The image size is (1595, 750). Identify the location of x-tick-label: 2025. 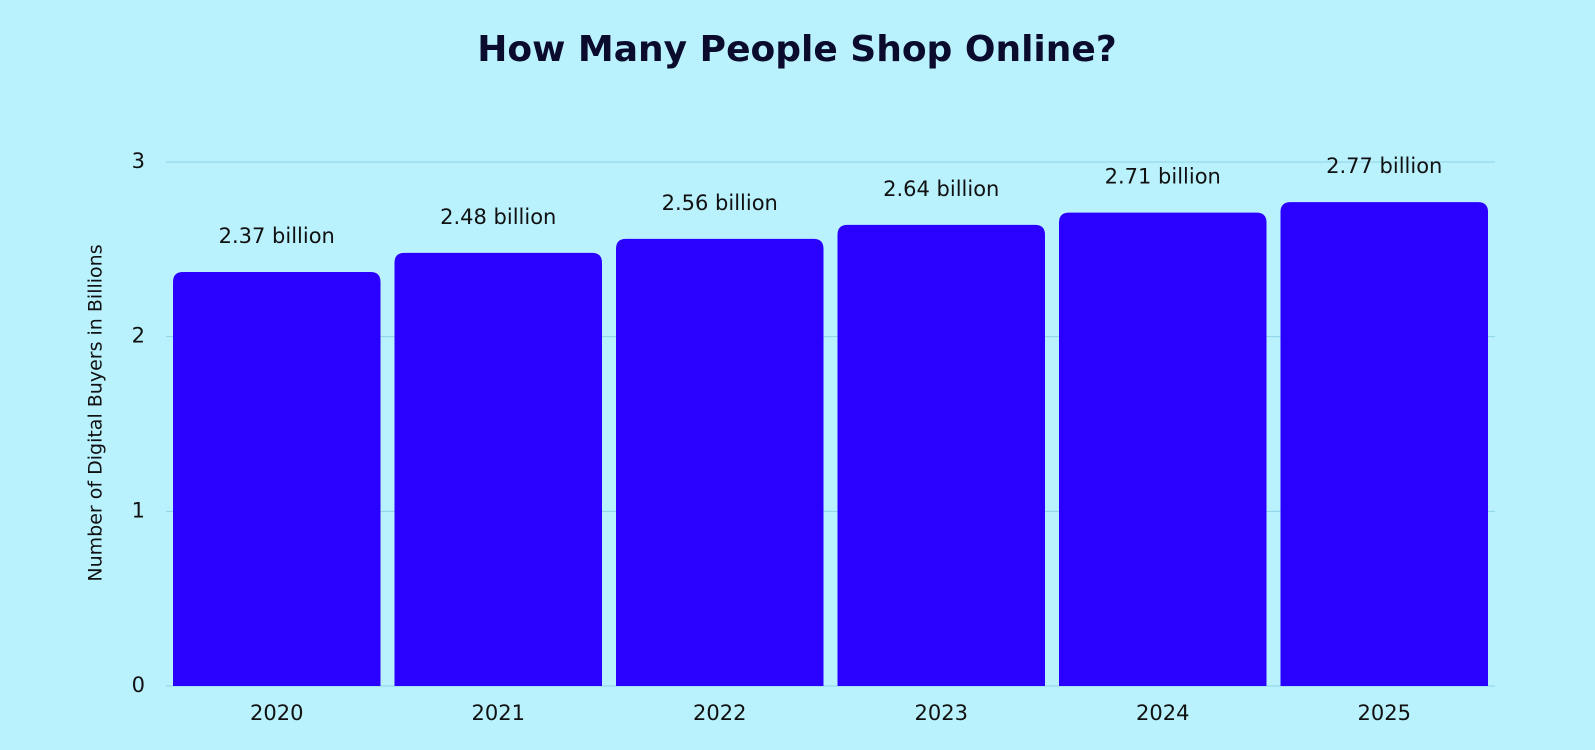
(1384, 713).